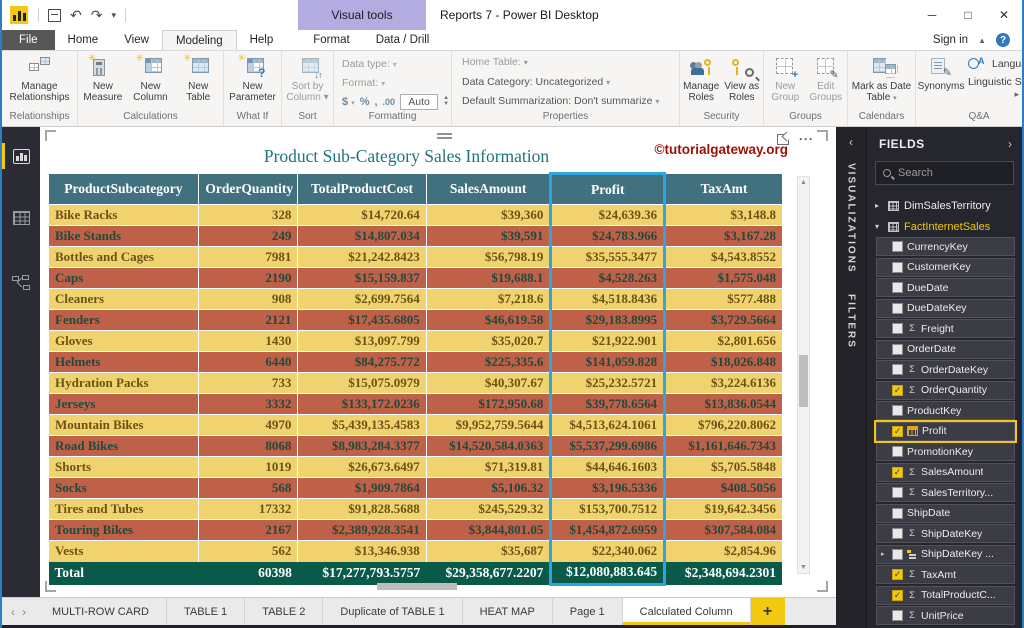 The image size is (1024, 628). Describe the element at coordinates (881, 78) in the screenshot. I see `mark-as-date-table-button: Mark as Date Table ▾` at that location.